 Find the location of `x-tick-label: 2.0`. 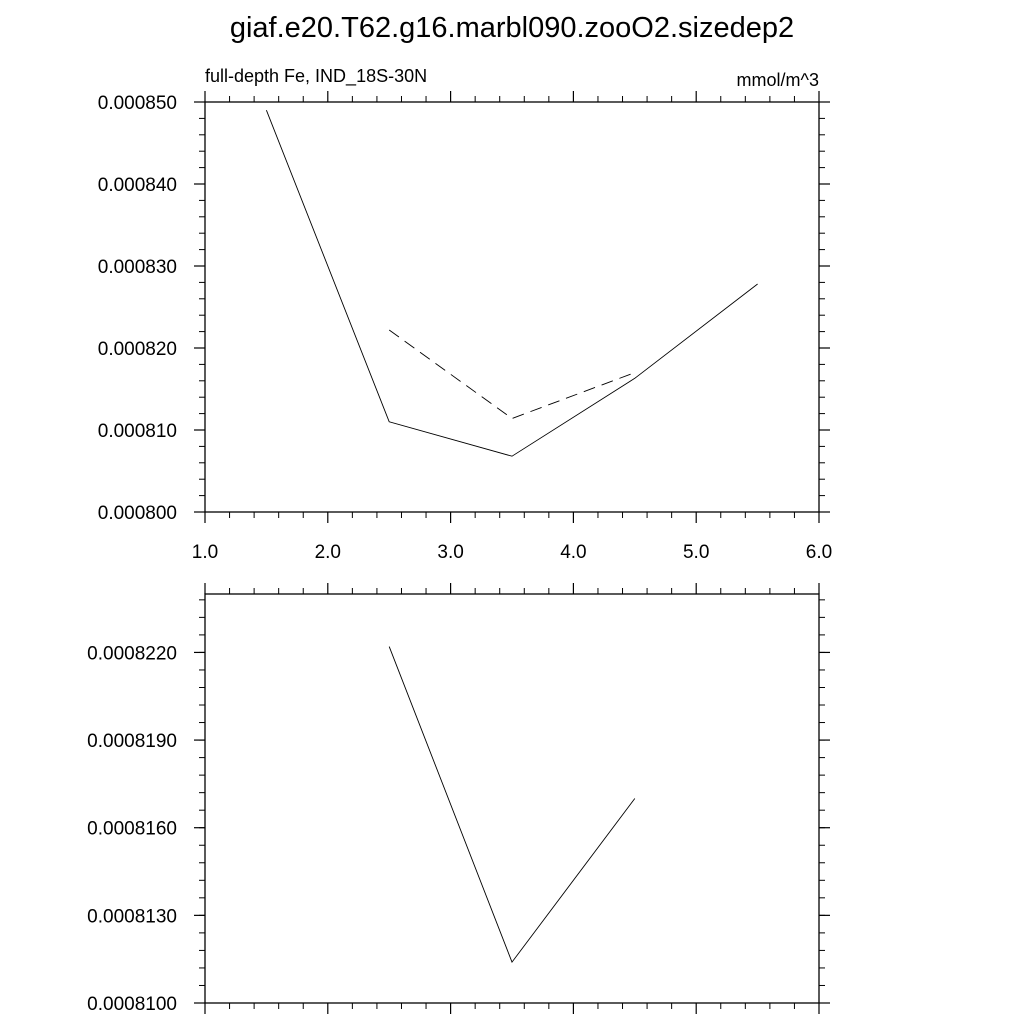

x-tick-label: 2.0 is located at coordinates (328, 552).